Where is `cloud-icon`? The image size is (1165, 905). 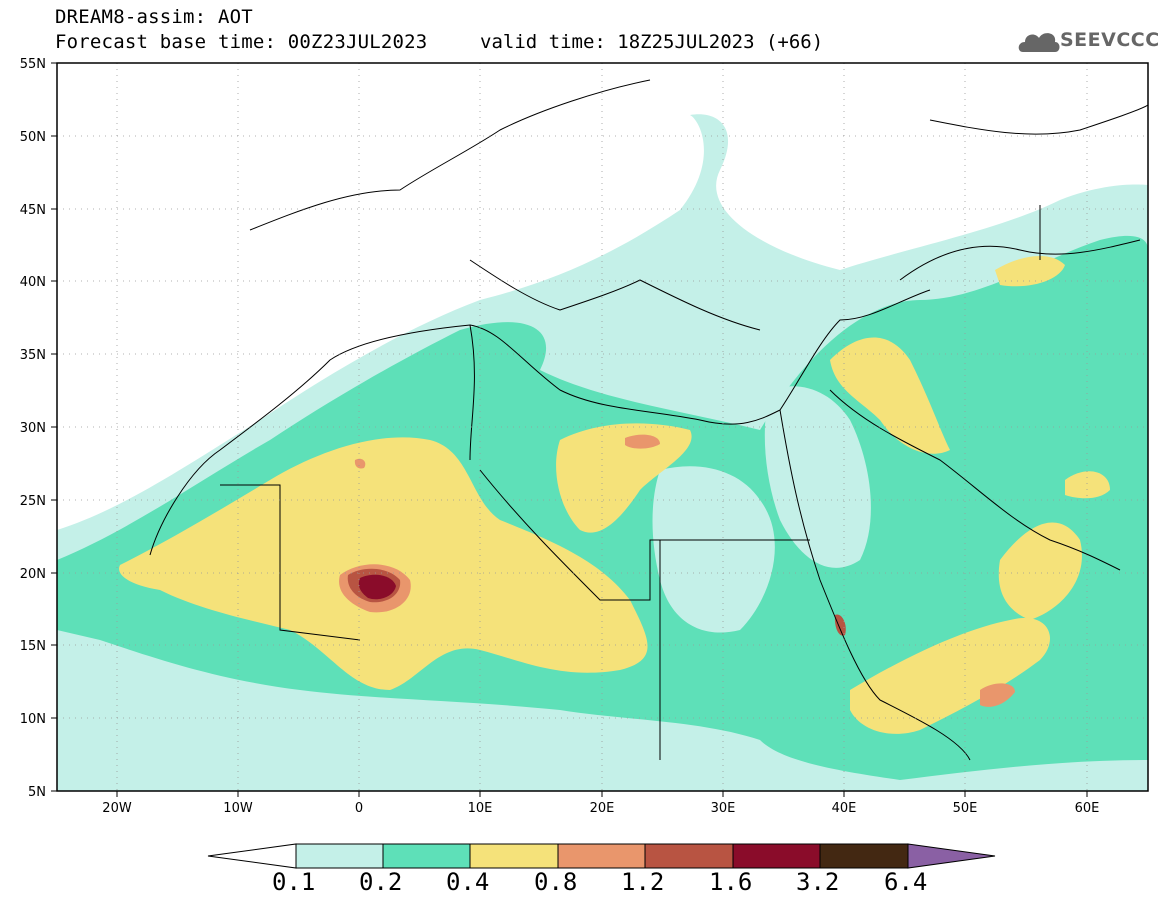
cloud-icon is located at coordinates (1039, 42).